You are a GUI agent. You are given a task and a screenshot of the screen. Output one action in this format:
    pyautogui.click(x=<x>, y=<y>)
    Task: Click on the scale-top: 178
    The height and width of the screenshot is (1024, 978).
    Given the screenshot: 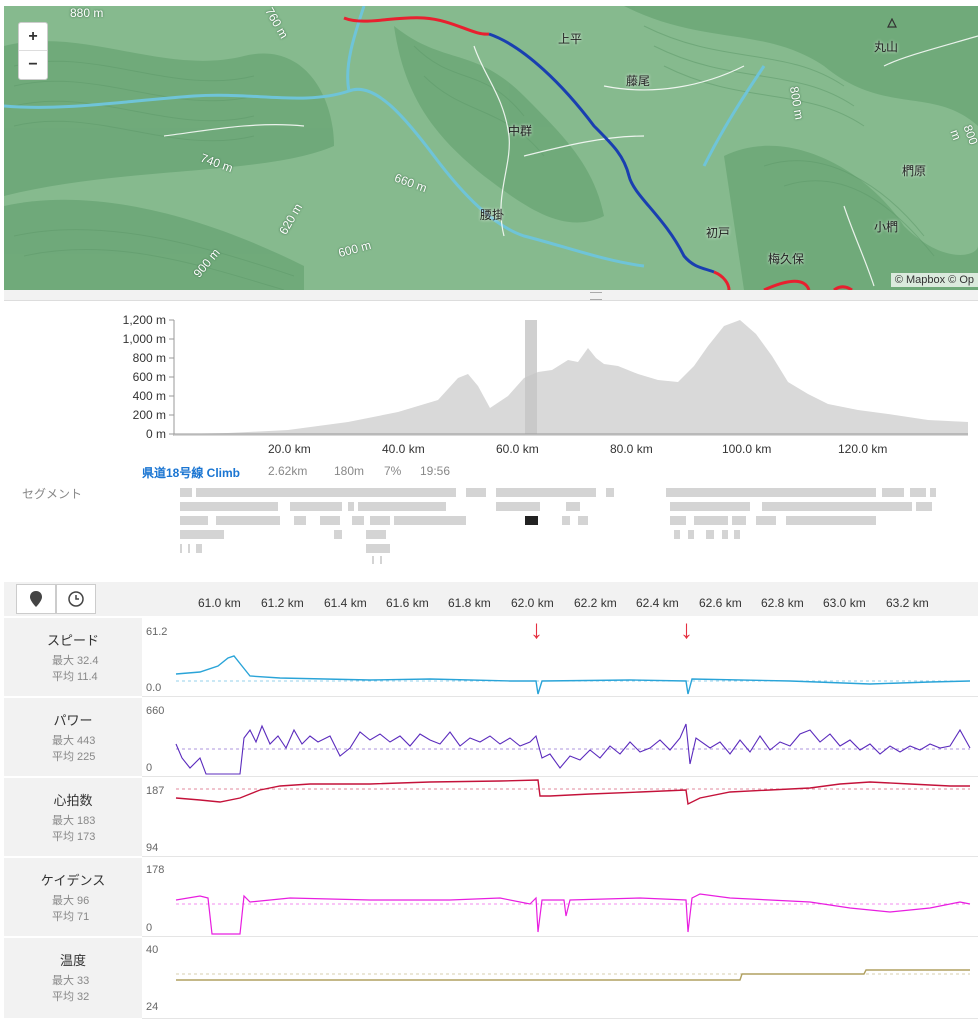 What is the action you would take?
    pyautogui.click(x=155, y=870)
    